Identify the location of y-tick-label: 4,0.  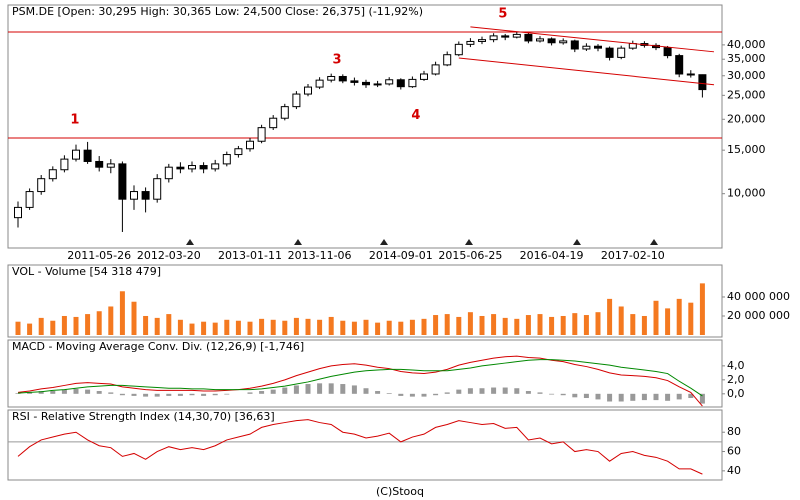
(736, 365).